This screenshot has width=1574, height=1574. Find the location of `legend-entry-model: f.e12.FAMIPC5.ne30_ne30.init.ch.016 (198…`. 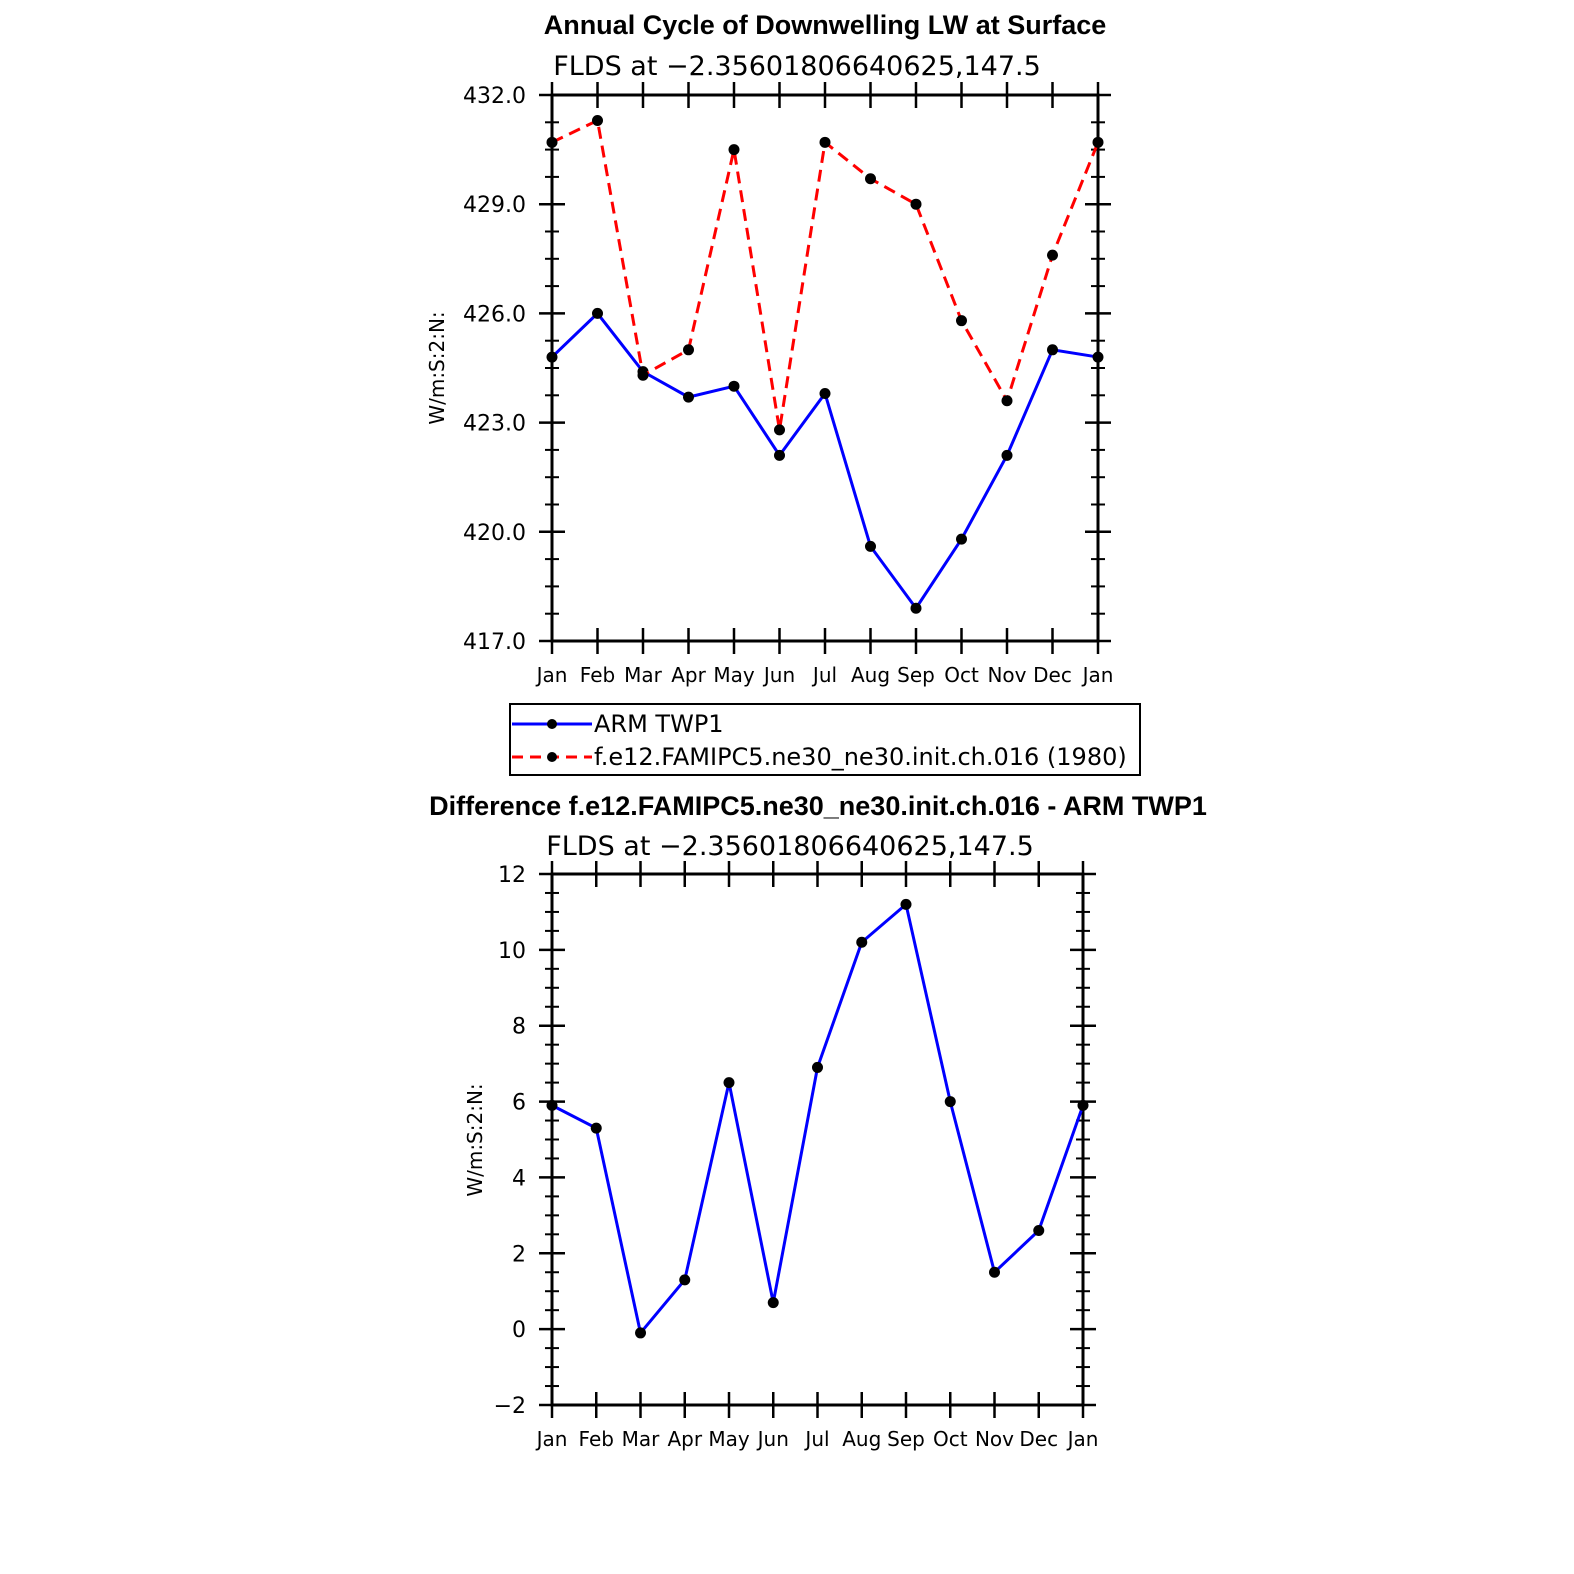

legend-entry-model: f.e12.FAMIPC5.ne30_ne30.init.ch.016 (198… is located at coordinates (819, 757).